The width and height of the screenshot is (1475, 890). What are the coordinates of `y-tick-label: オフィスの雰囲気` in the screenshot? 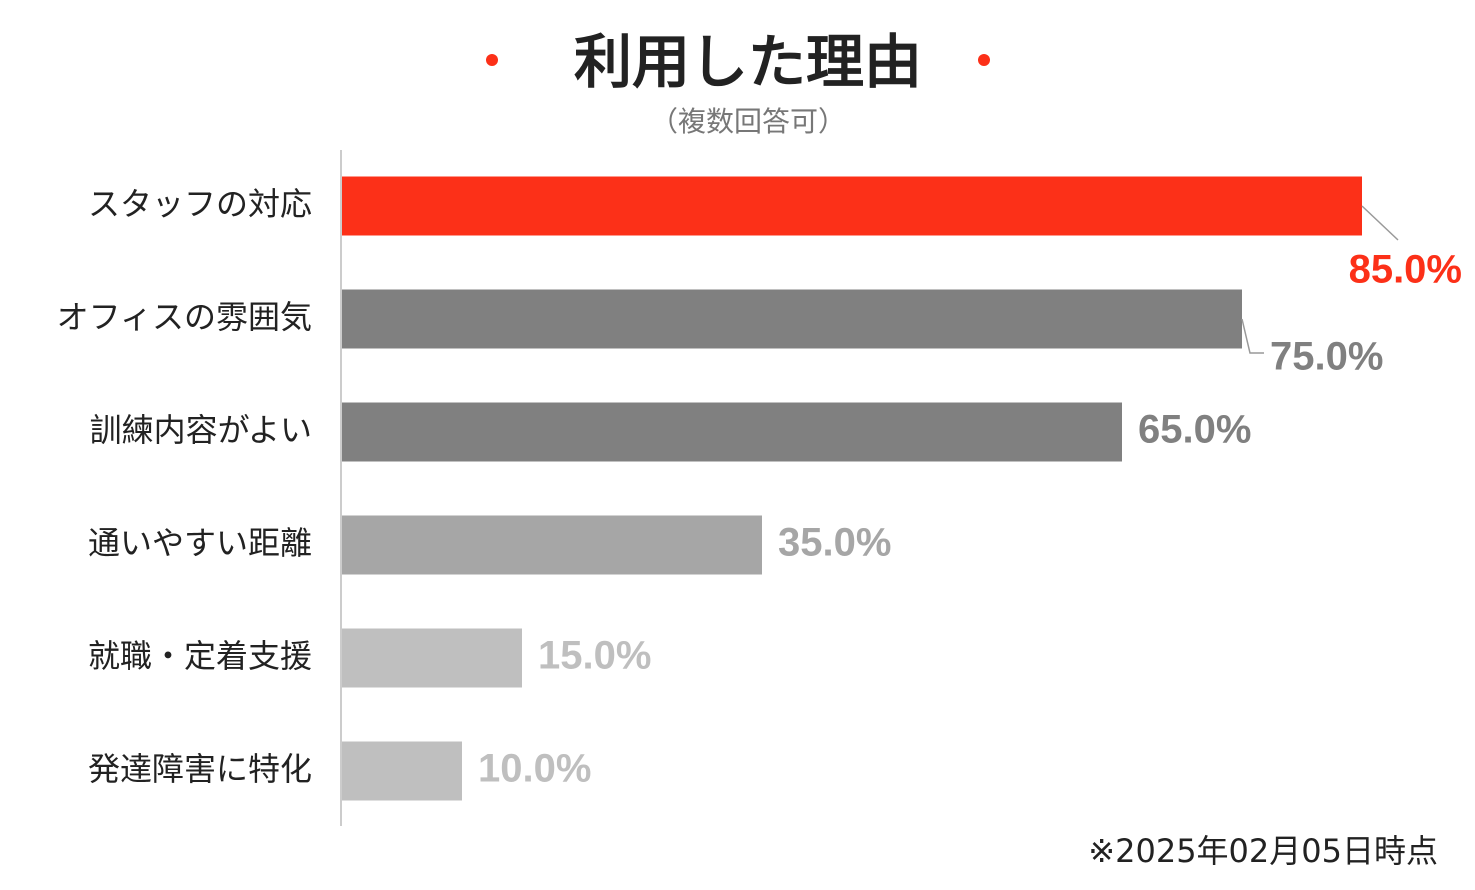 It's located at (184, 317).